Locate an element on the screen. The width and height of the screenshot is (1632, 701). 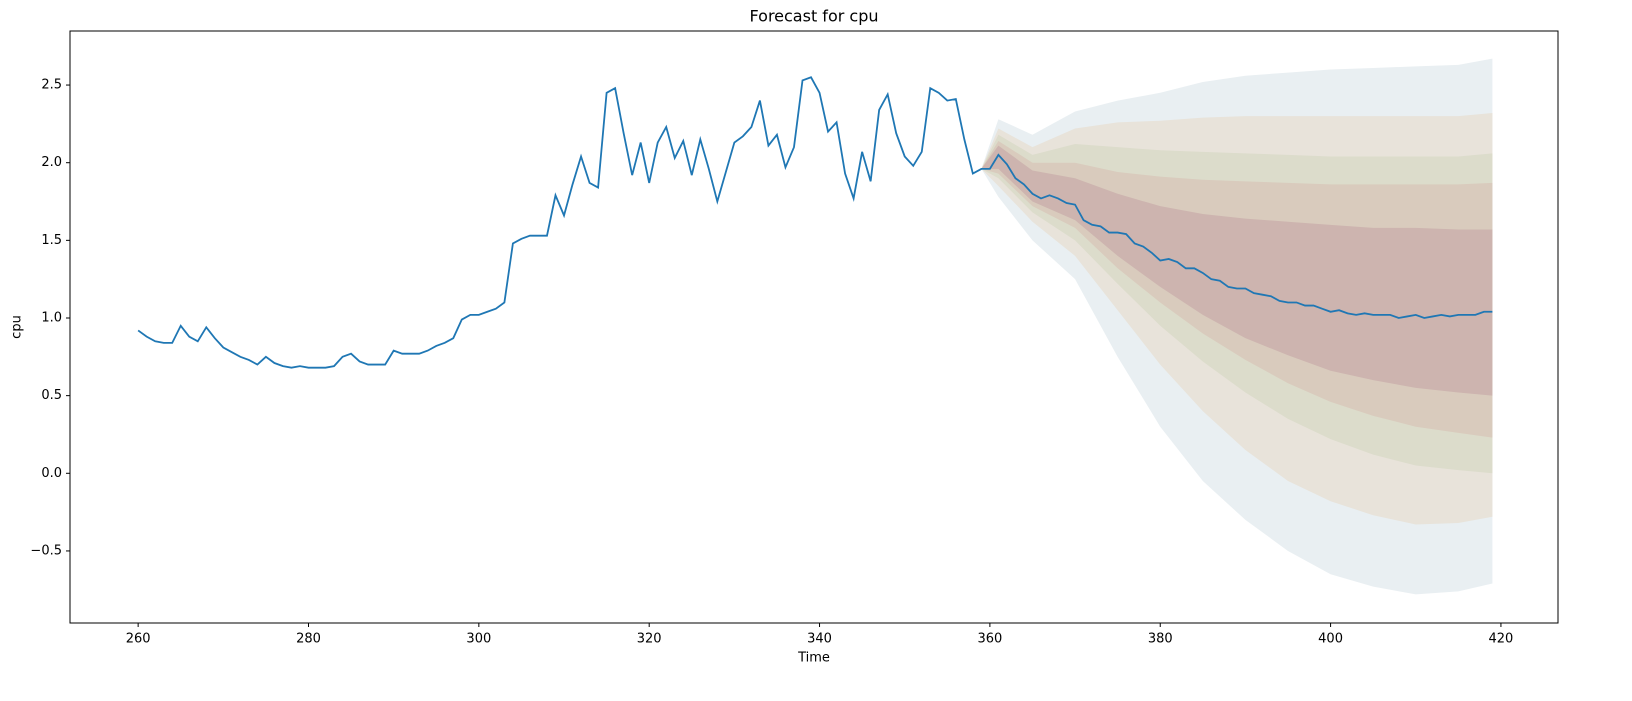
x-axis-label: Time is located at coordinates (813, 658).